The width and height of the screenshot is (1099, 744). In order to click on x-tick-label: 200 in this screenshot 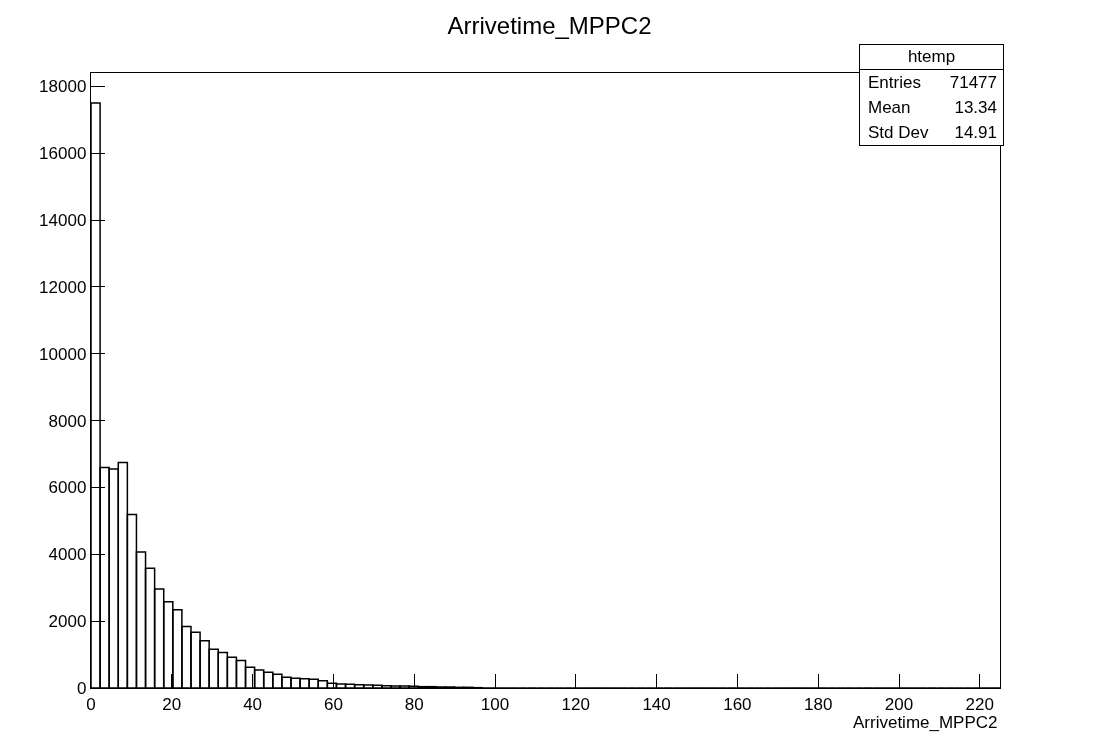, I will do `click(899, 704)`.